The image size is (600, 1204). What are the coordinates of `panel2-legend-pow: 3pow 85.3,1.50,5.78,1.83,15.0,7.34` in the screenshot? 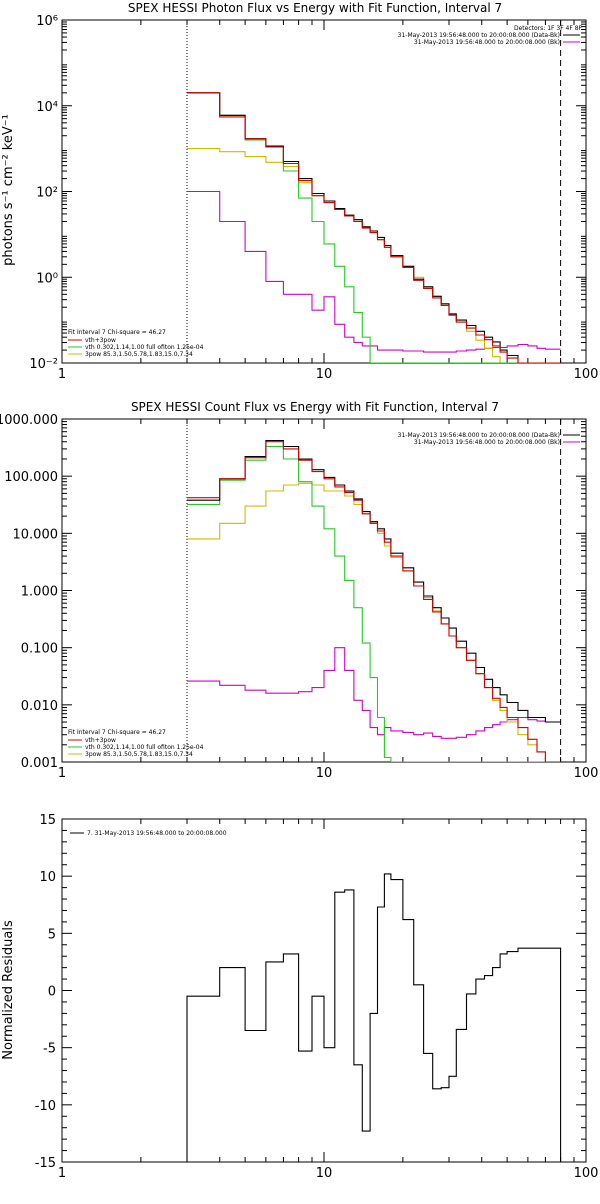 It's located at (139, 754).